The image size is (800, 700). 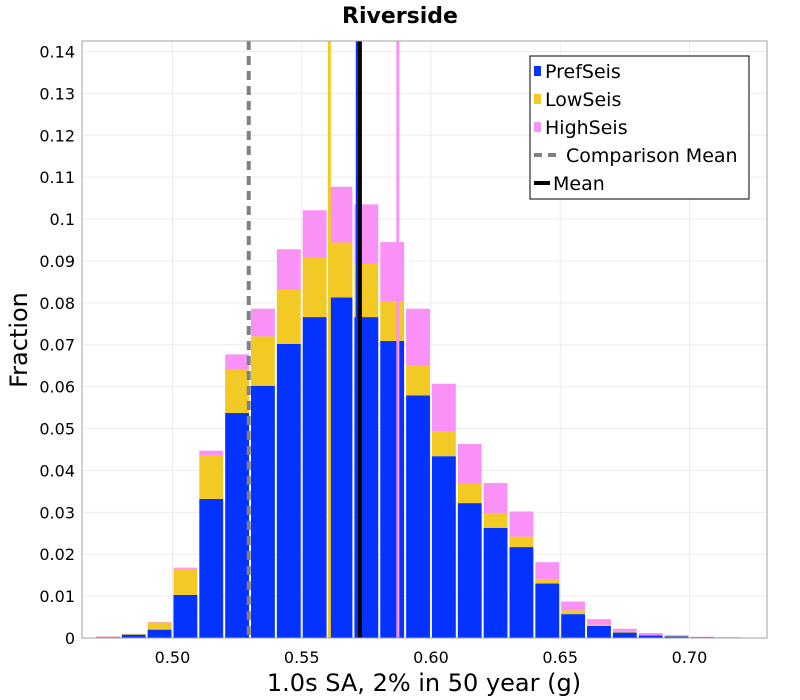 What do you see at coordinates (173, 657) in the screenshot?
I see `x-tick-label: 0.50` at bounding box center [173, 657].